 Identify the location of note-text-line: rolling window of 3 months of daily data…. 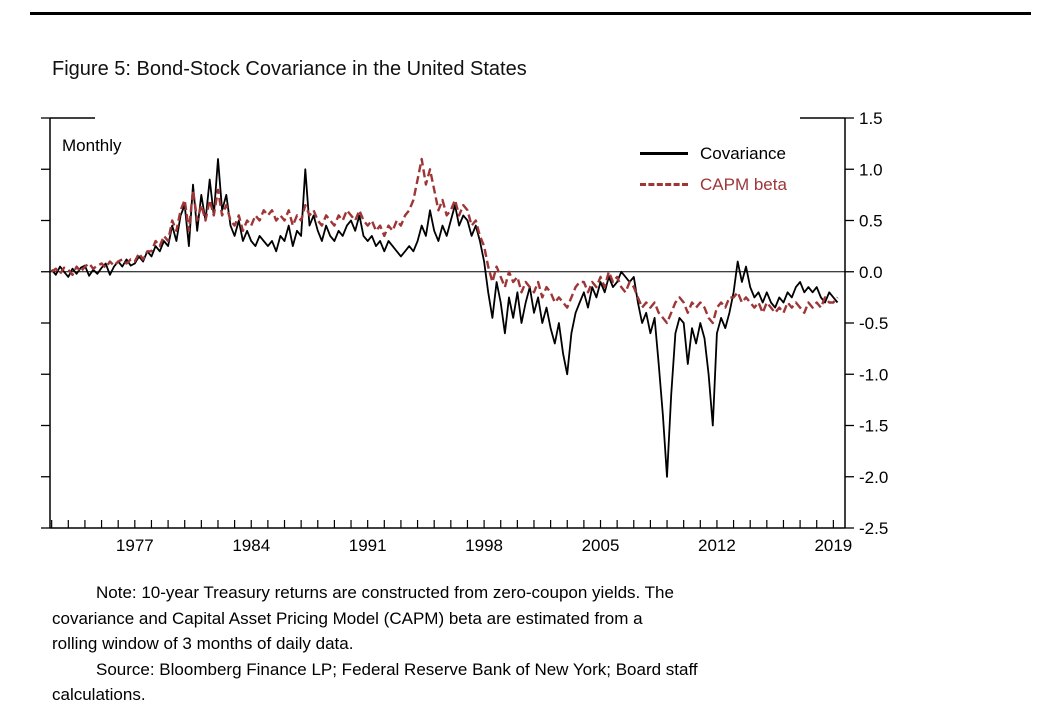
(203, 643).